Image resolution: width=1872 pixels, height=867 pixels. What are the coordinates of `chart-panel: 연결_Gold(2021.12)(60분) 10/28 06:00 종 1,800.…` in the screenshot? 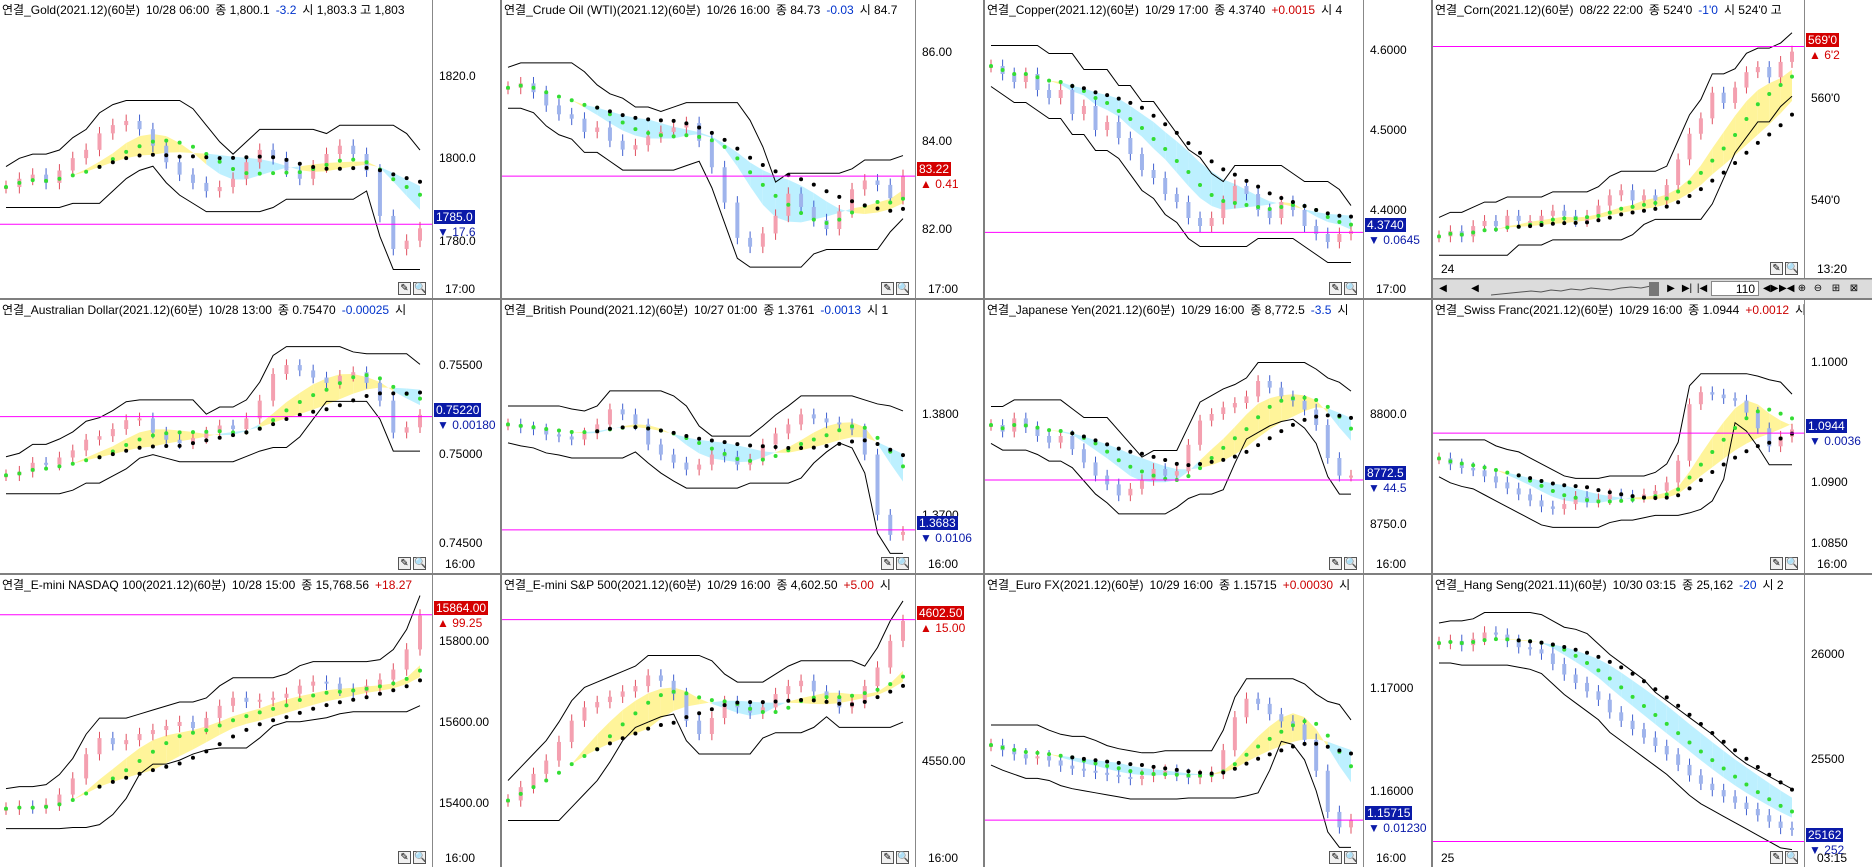 It's located at (250, 149).